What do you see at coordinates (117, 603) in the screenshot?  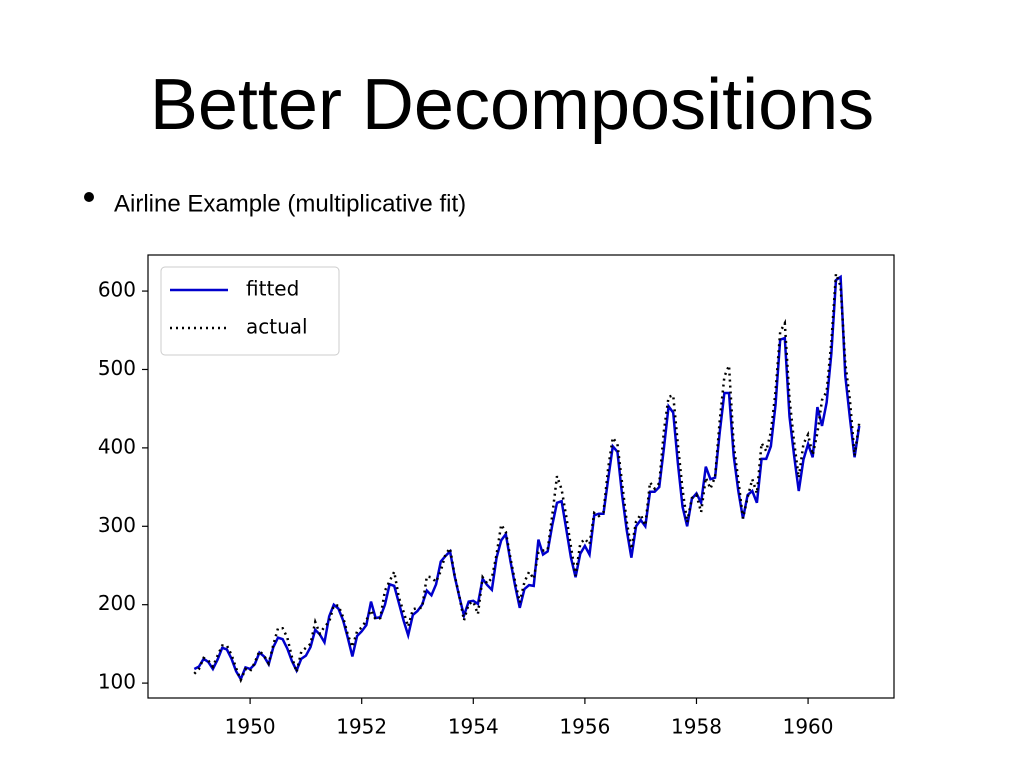 I see `y-tick-label: 200` at bounding box center [117, 603].